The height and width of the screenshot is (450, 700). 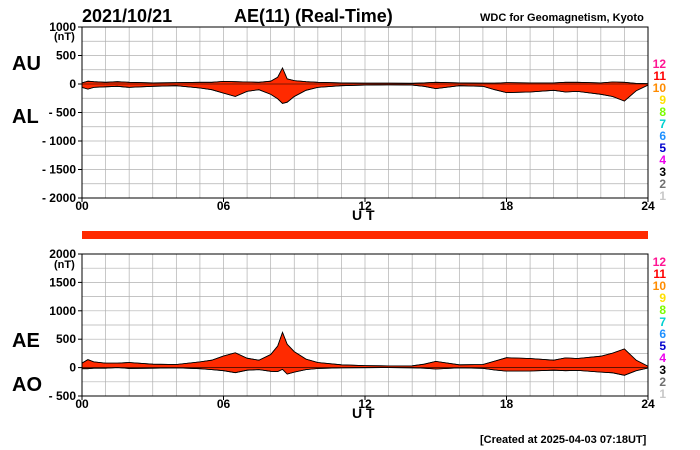 I want to click on ae-ao-legend-number: 9, so click(x=662, y=298).